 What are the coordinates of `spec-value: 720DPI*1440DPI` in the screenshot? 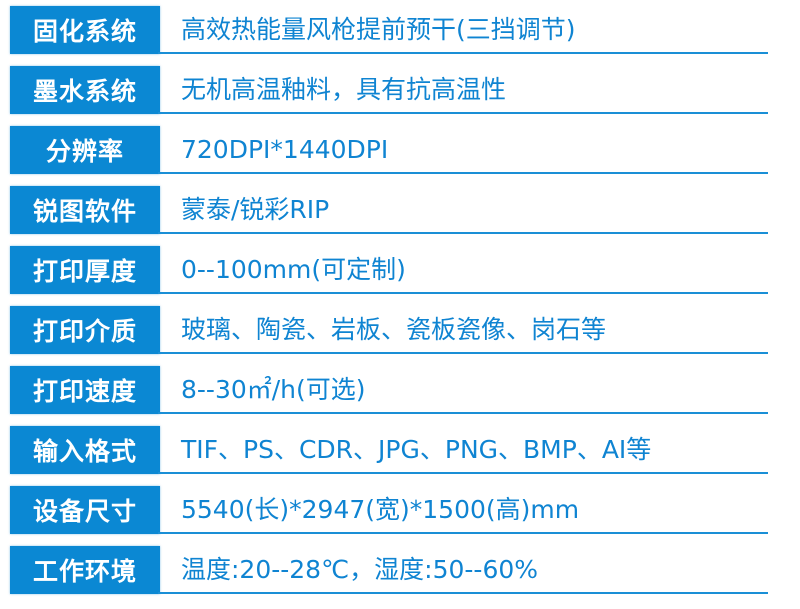 It's located at (285, 149).